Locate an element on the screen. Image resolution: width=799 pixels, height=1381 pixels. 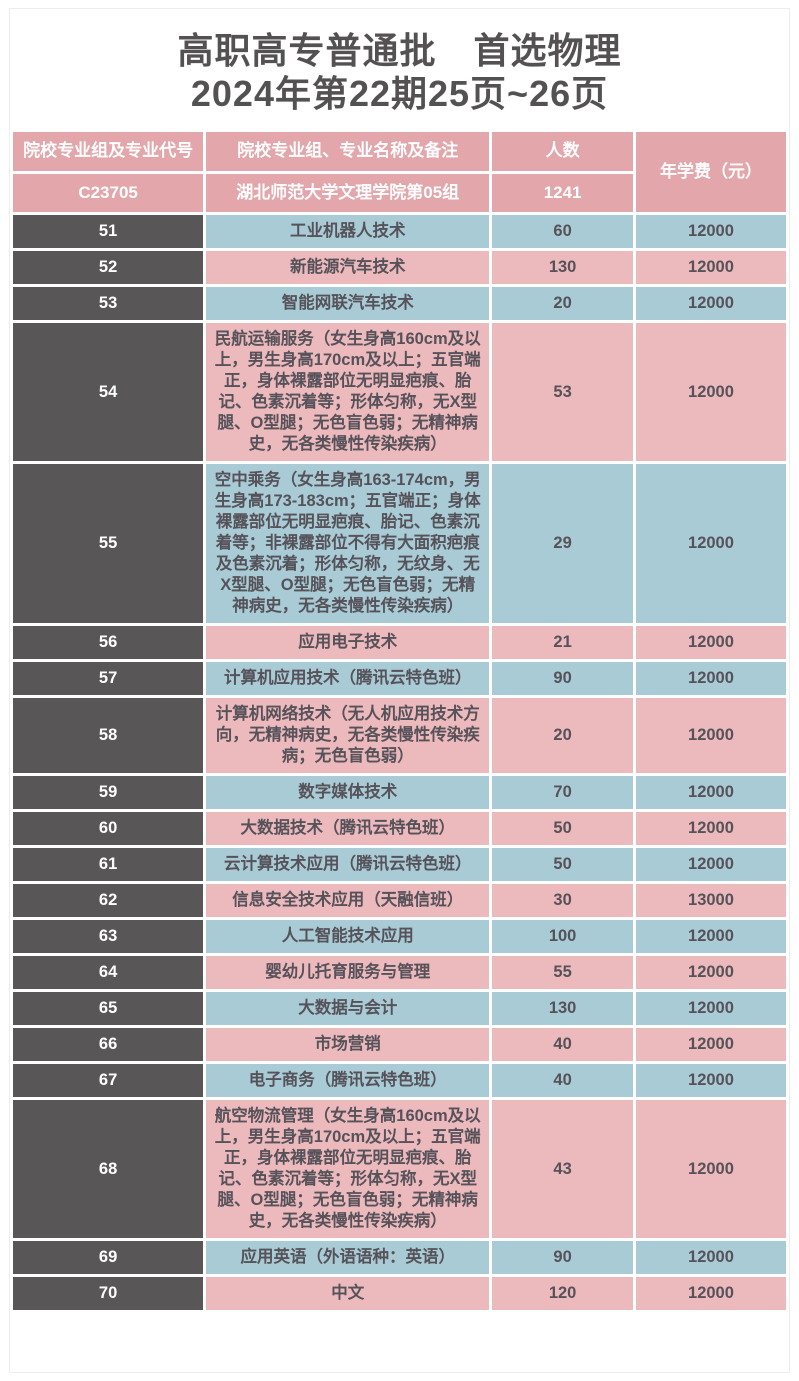
row-count-cell: 70 is located at coordinates (562, 793).